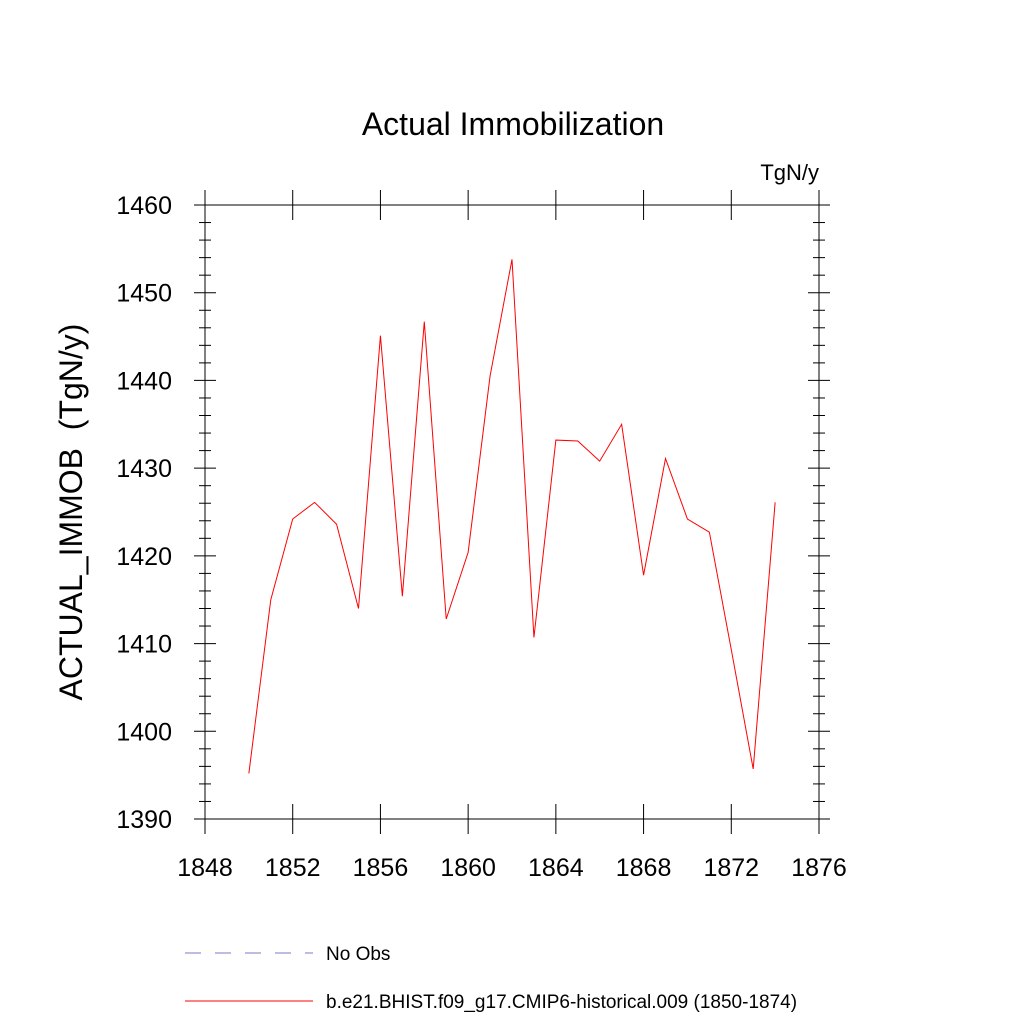 The image size is (1024, 1024). What do you see at coordinates (144, 732) in the screenshot?
I see `y-tick-label: 1400` at bounding box center [144, 732].